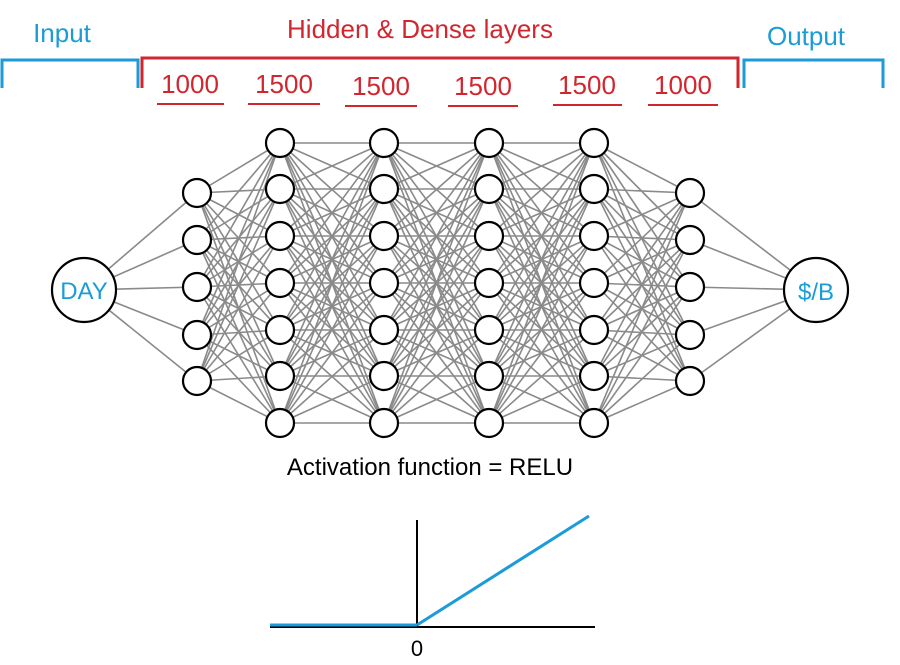 This screenshot has height=665, width=900. Describe the element at coordinates (683, 85) in the screenshot. I see `layer-size-6: 1000` at that location.